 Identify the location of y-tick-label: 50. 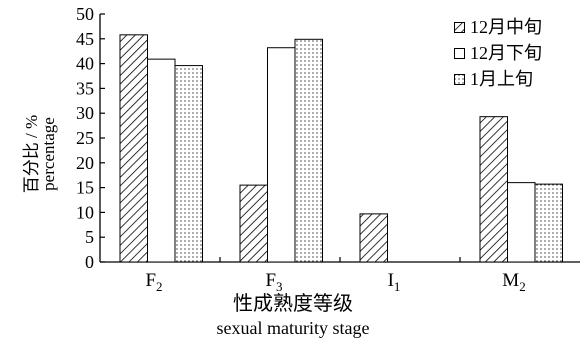
(85, 14).